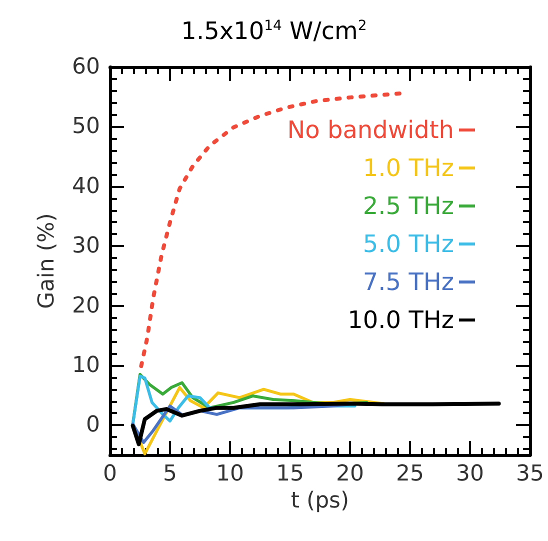  Describe the element at coordinates (408, 206) in the screenshot. I see `legend-label: 2.5 THz` at that location.